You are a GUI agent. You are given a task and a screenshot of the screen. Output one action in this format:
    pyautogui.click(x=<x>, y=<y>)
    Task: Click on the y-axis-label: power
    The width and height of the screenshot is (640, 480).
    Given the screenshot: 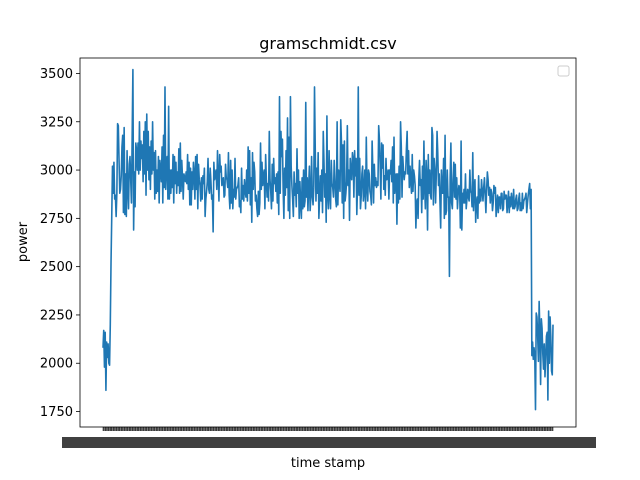 What is the action you would take?
    pyautogui.click(x=23, y=241)
    